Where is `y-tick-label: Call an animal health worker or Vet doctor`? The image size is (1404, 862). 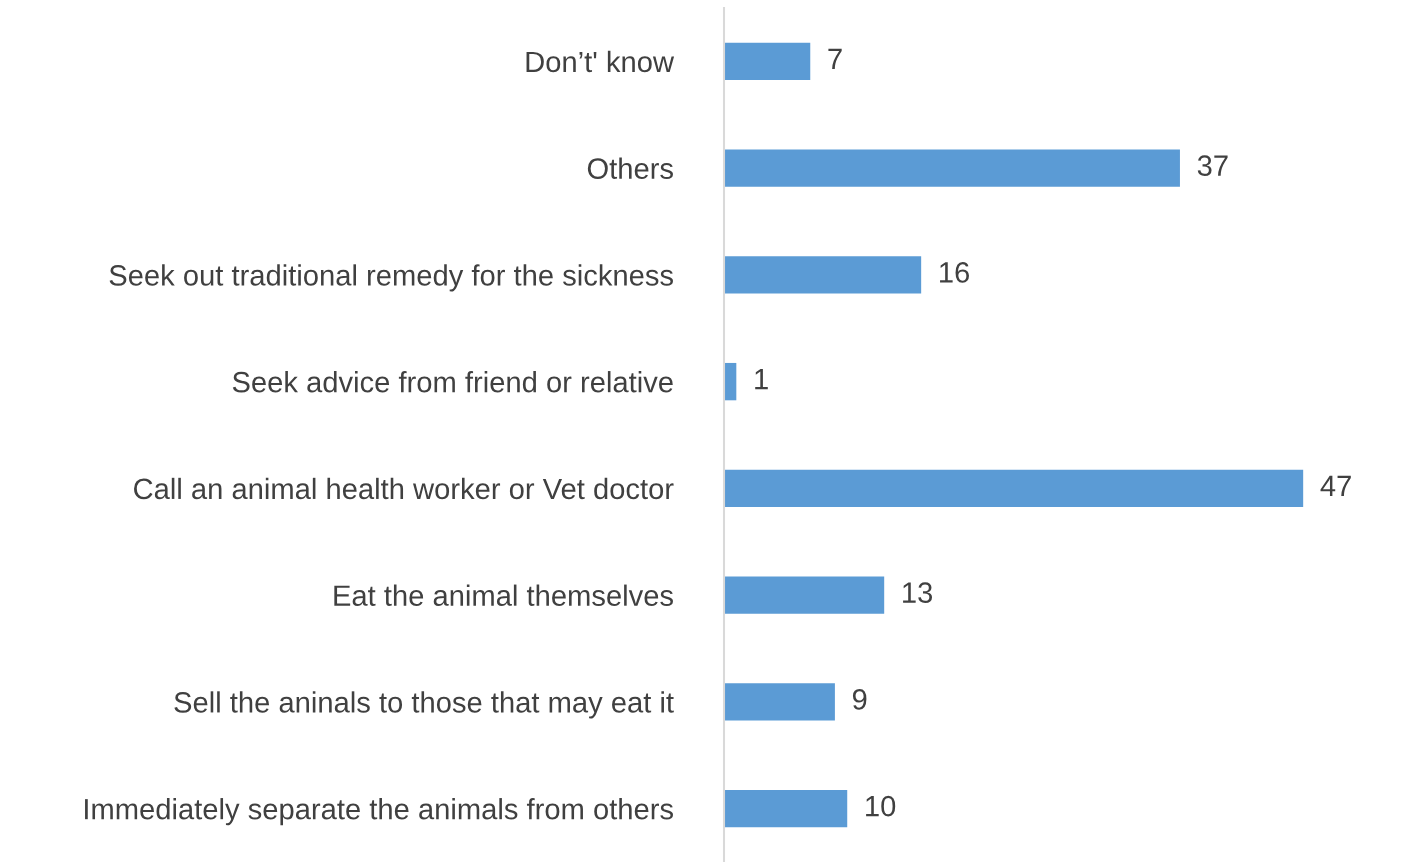 y-tick-label: Call an animal health worker or Vet doctor is located at coordinates (404, 488).